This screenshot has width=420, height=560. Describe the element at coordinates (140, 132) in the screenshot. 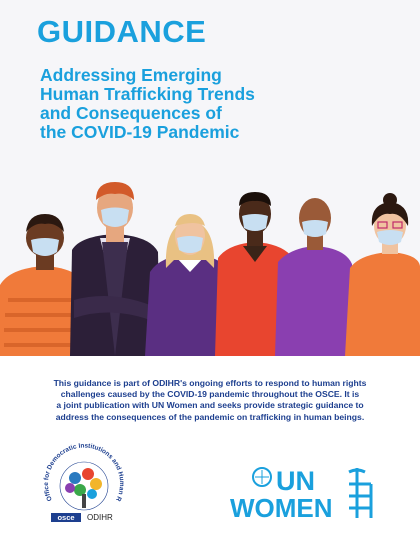

I see `title-line: the COVID-19 Pandemic` at that location.